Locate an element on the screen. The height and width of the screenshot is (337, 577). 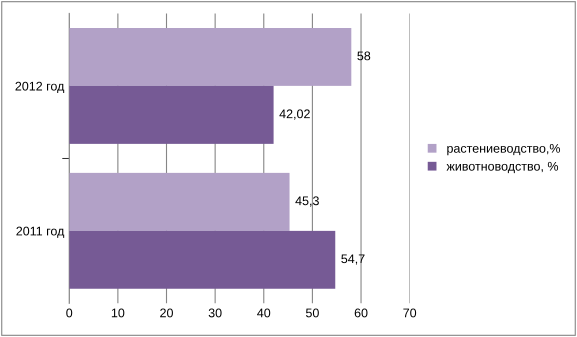
y-tick-label: 2012 год is located at coordinates (39, 87).